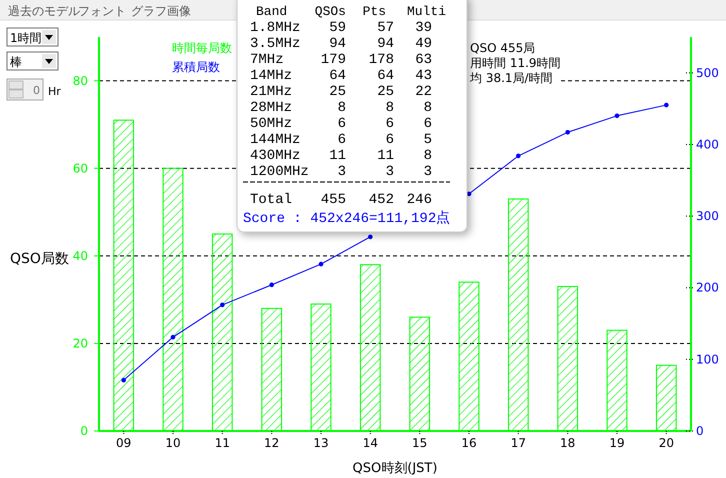 The image size is (726, 478). I want to click on x-tick-label: 18, so click(568, 443).